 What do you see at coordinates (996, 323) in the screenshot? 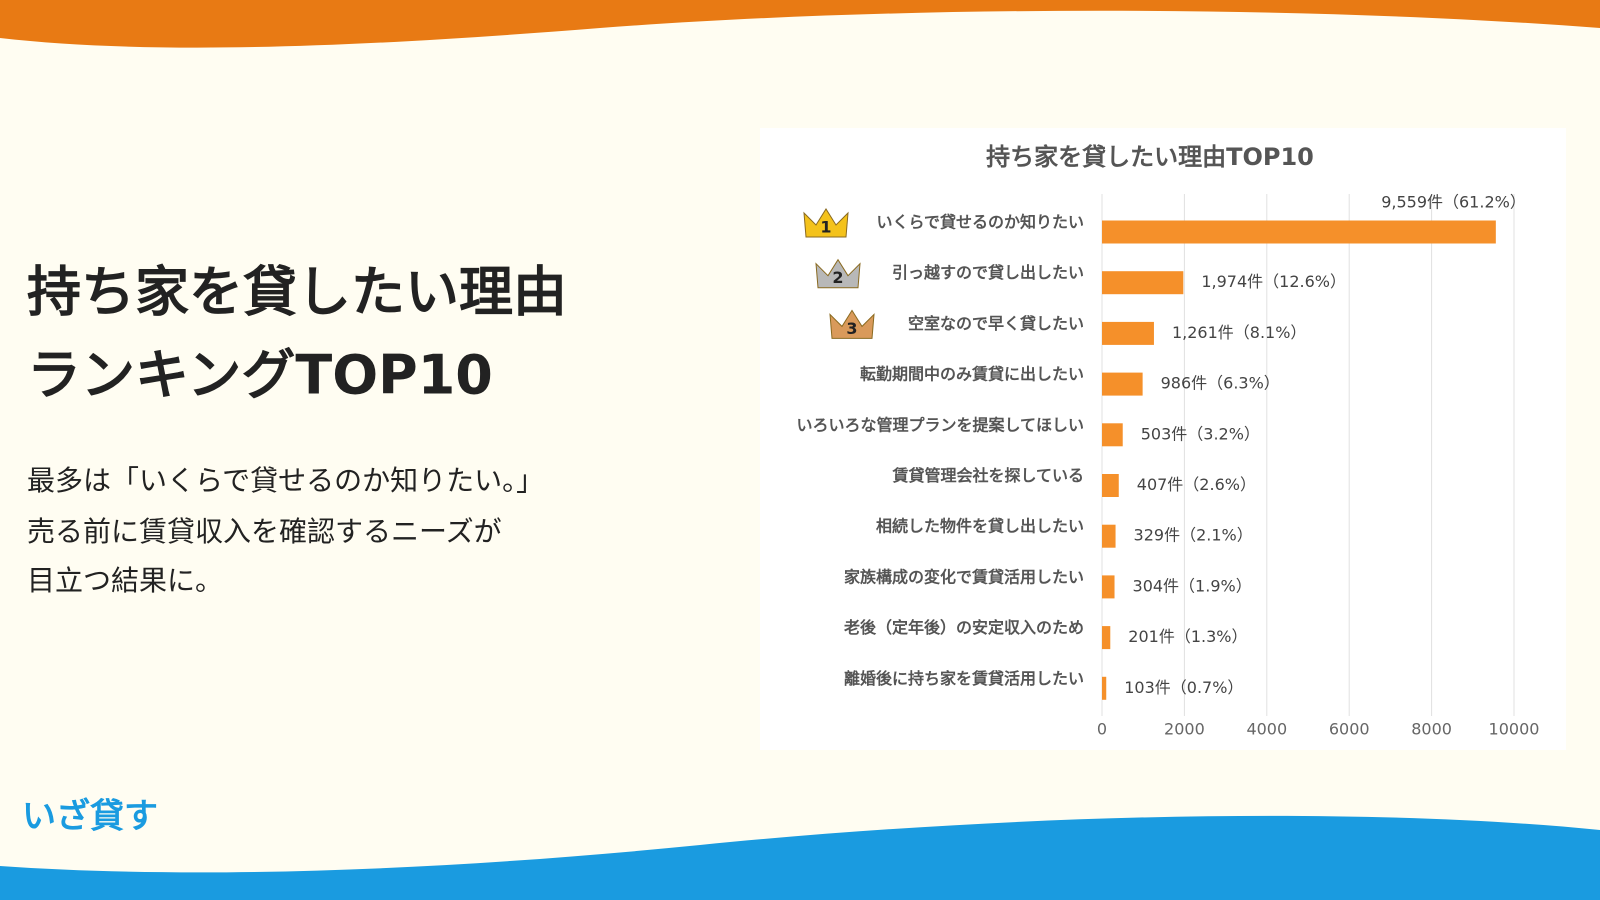
I see `category-label: 空室なので早く貸したい` at bounding box center [996, 323].